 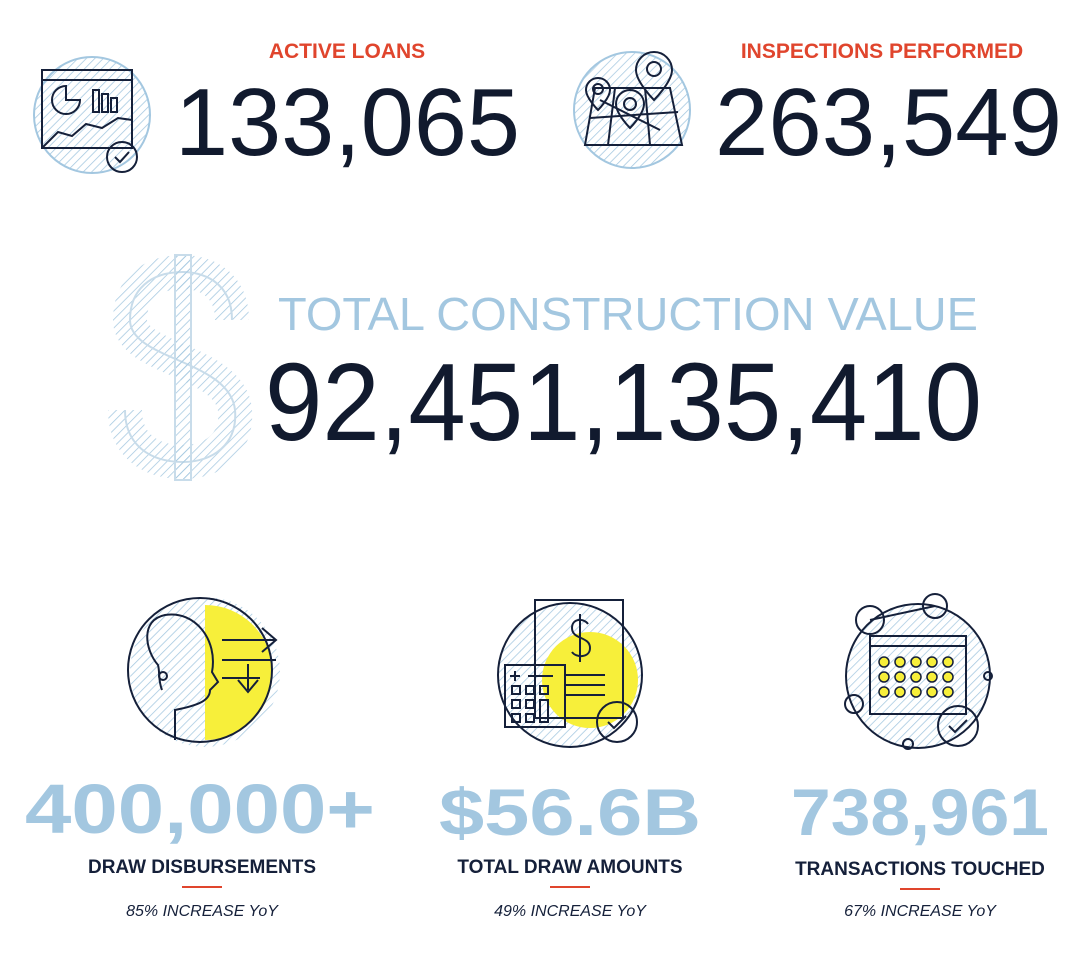 I want to click on stat-label: INSPECTIONS PERFORMED, so click(x=882, y=51).